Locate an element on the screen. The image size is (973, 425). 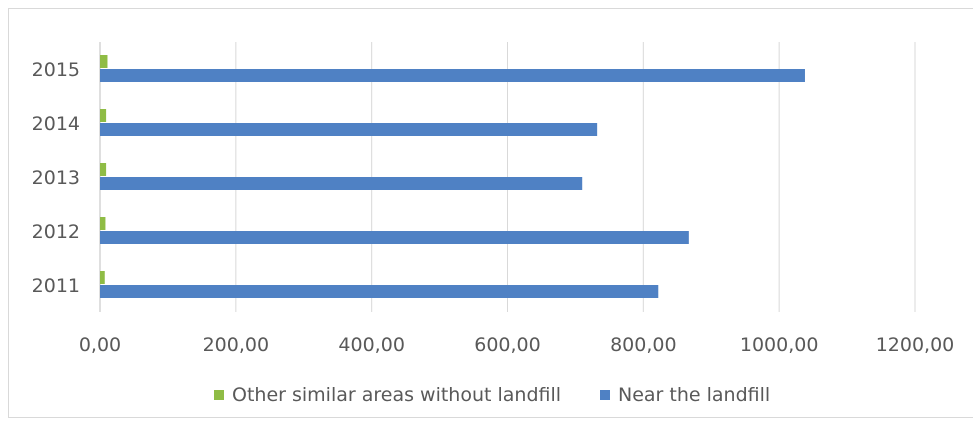
bar-other-areas-2015 is located at coordinates (104, 61).